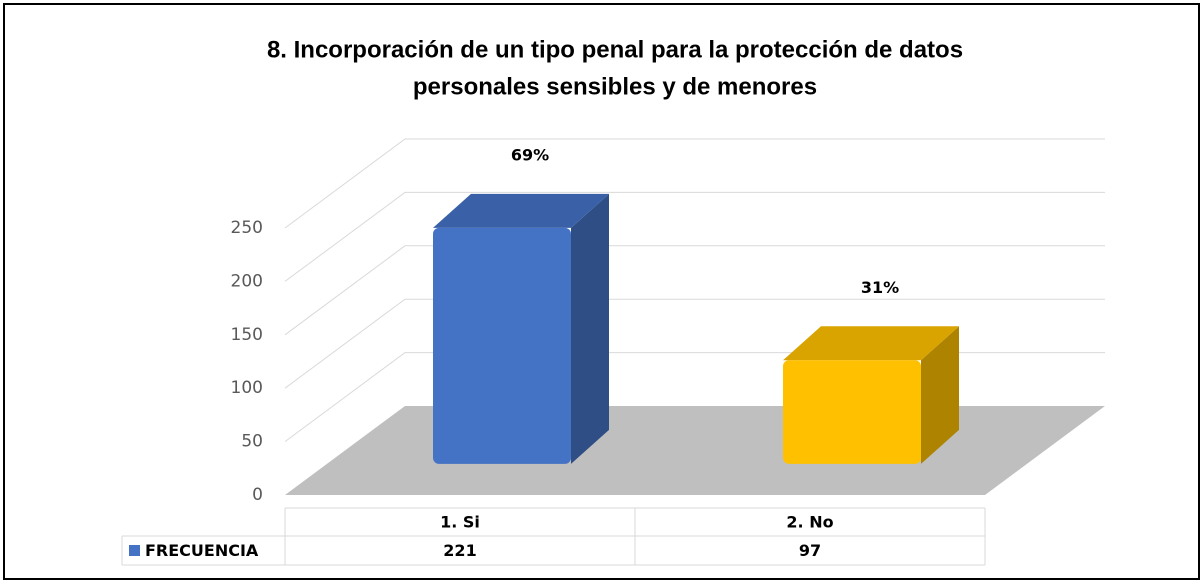  Describe the element at coordinates (134, 550) in the screenshot. I see `legend-marker` at that location.